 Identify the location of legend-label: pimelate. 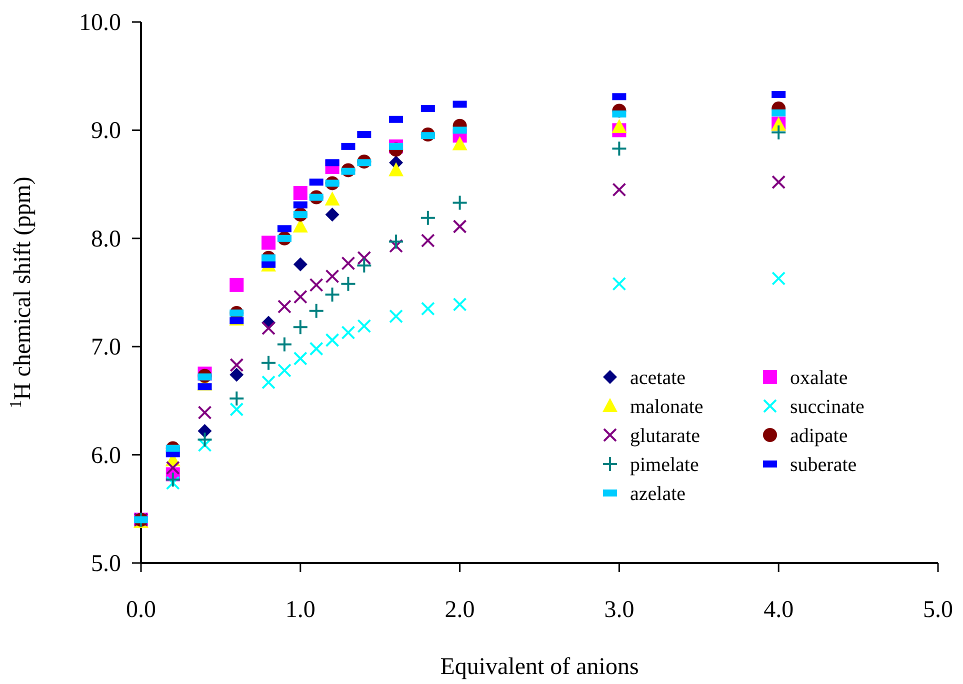
(664, 465).